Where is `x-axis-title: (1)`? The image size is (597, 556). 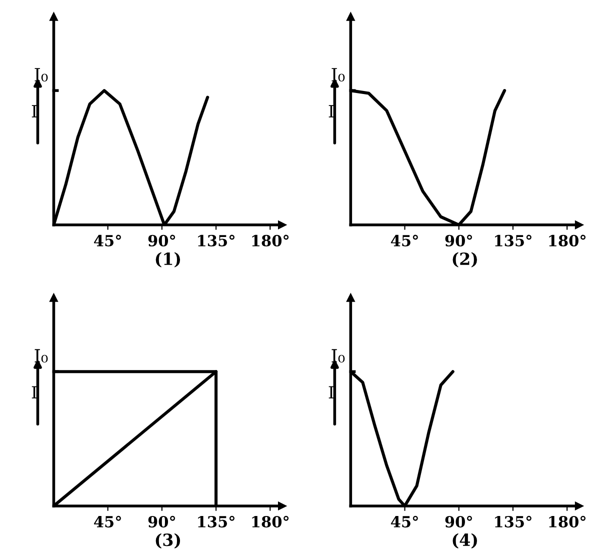 x-axis-title: (1) is located at coordinates (168, 260).